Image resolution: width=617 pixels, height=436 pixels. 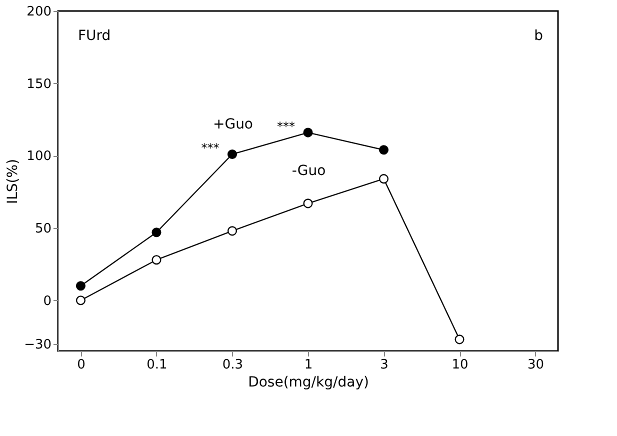 What do you see at coordinates (94, 36) in the screenshot?
I see `annotation: FUrd` at bounding box center [94, 36].